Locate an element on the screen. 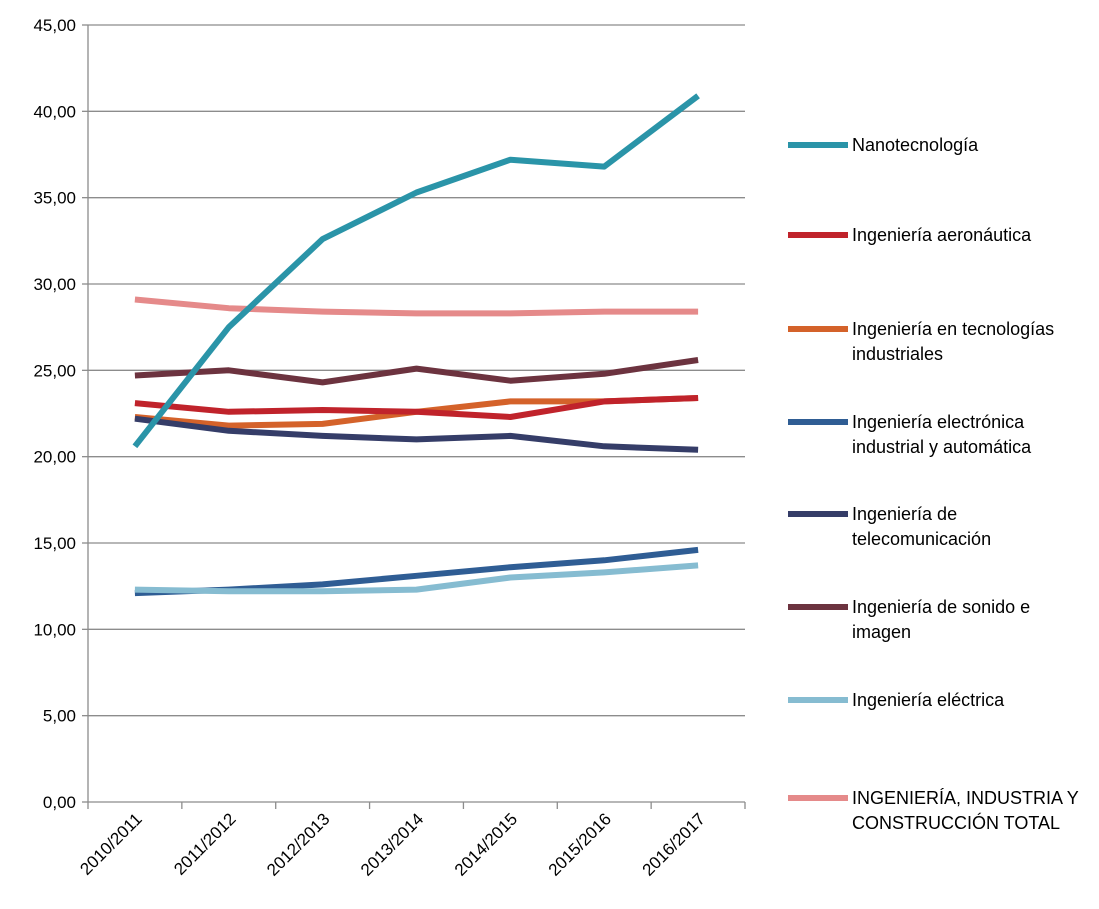 This screenshot has width=1099, height=909. legend-label: Ingeniería aeronáutica is located at coordinates (942, 235).